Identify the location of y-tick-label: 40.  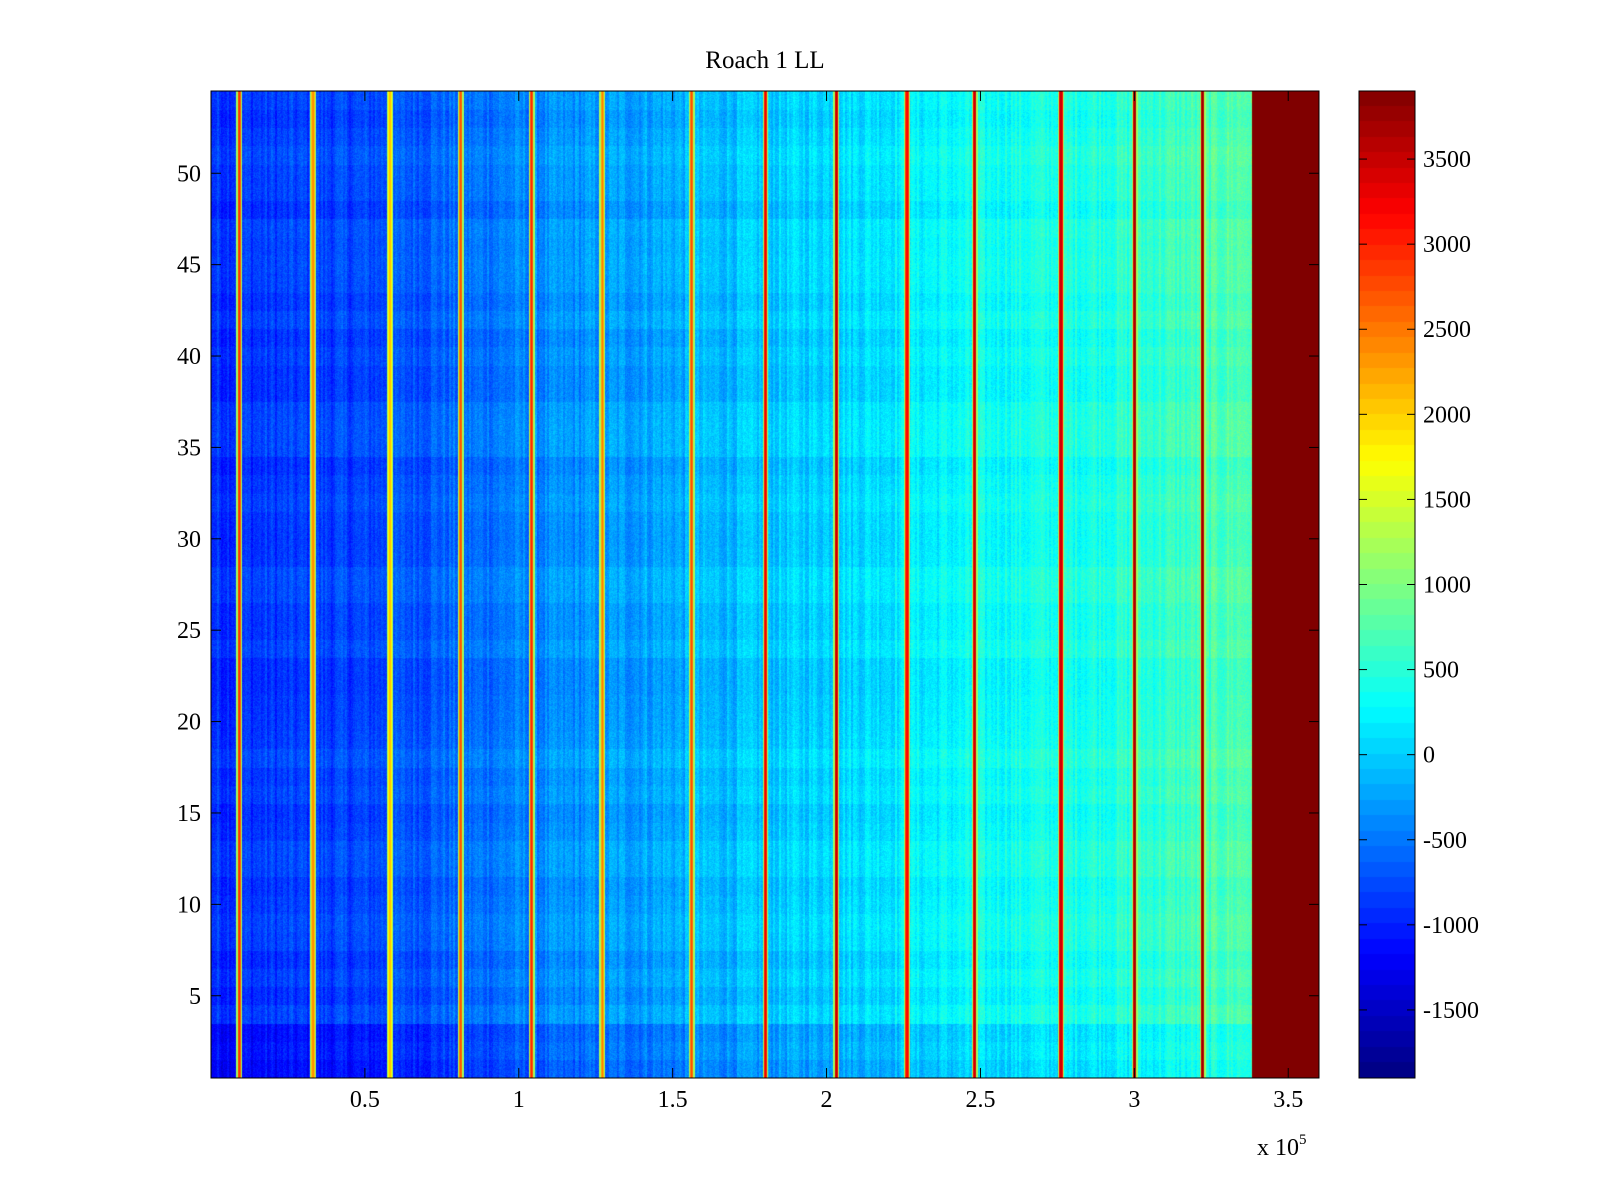
(189, 357).